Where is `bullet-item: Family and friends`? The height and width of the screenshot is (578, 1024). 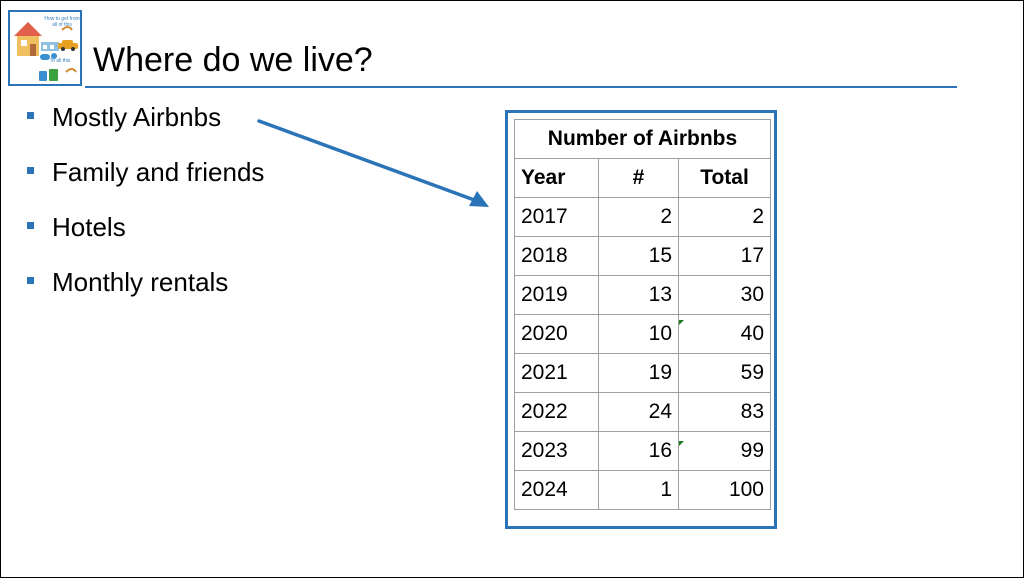
bullet-item: Family and friends is located at coordinates (144, 181).